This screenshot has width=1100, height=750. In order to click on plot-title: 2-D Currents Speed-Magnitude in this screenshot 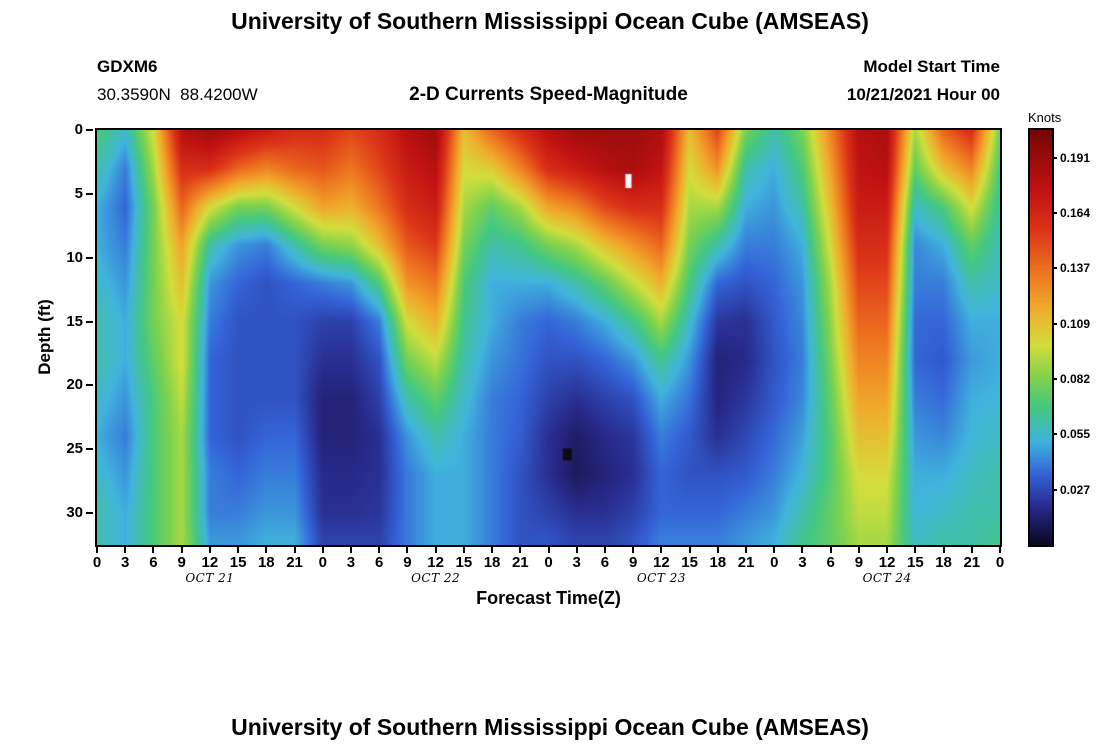, I will do `click(548, 94)`.